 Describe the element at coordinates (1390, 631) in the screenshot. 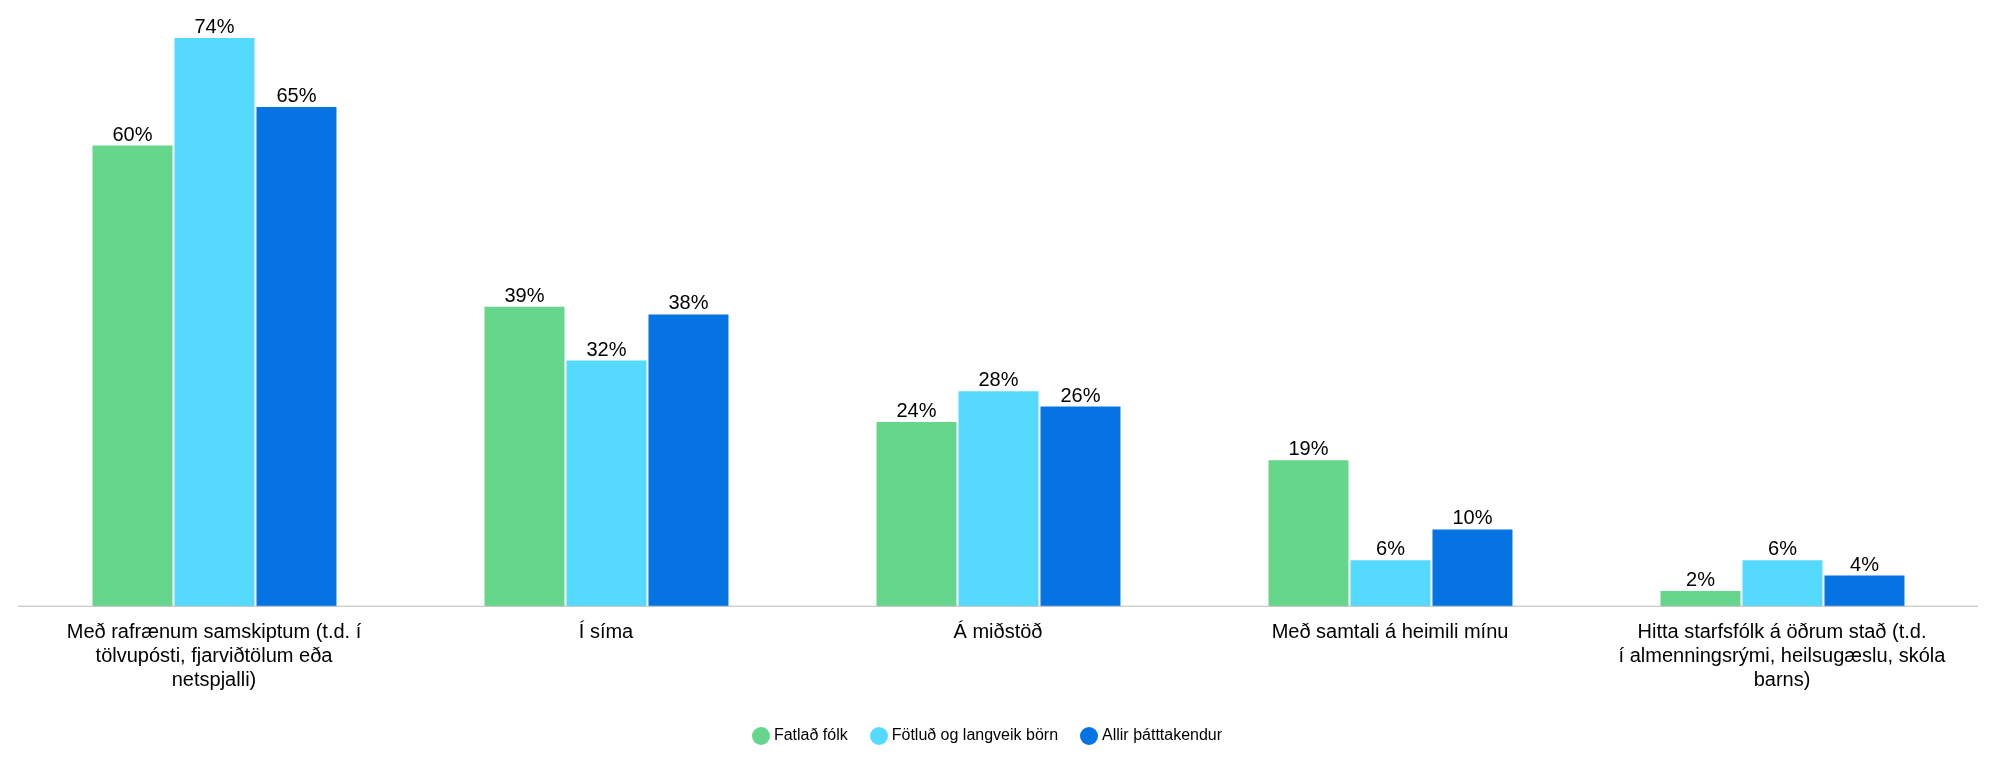

I see `x-tick-label: Með samtali á heimili mínu` at that location.